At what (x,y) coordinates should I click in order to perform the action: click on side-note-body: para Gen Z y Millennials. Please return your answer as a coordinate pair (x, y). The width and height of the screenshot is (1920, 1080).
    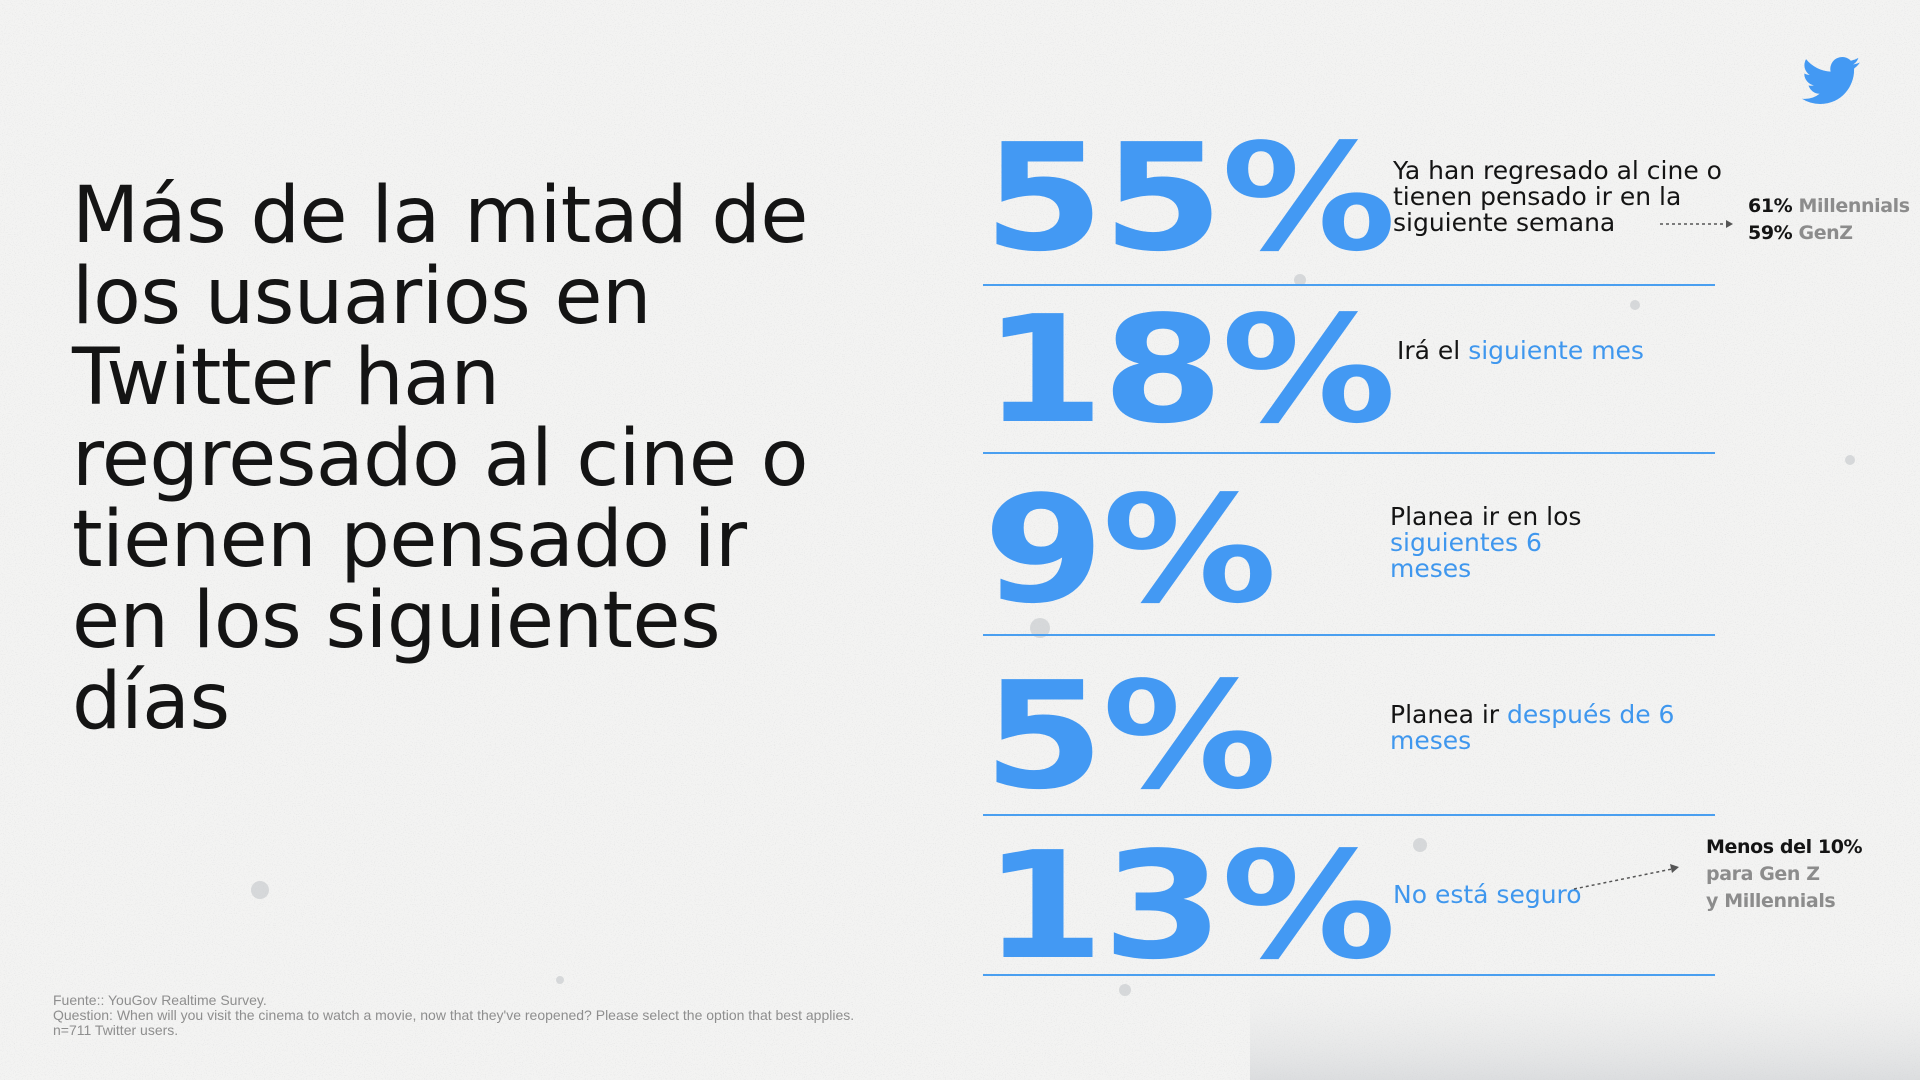
    Looking at the image, I should click on (1771, 887).